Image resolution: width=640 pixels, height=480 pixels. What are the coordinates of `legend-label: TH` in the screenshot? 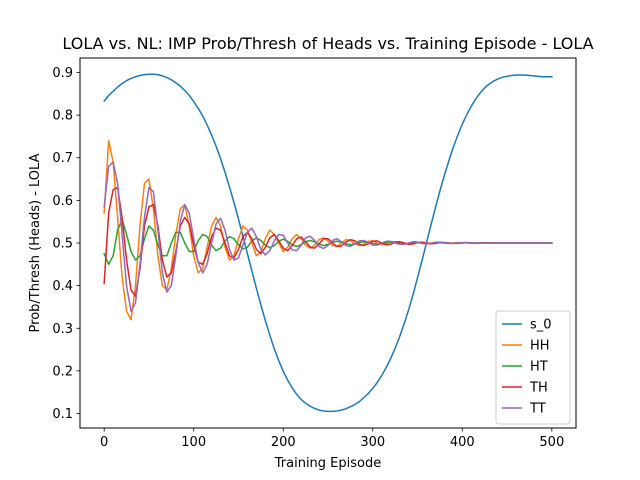 It's located at (538, 388).